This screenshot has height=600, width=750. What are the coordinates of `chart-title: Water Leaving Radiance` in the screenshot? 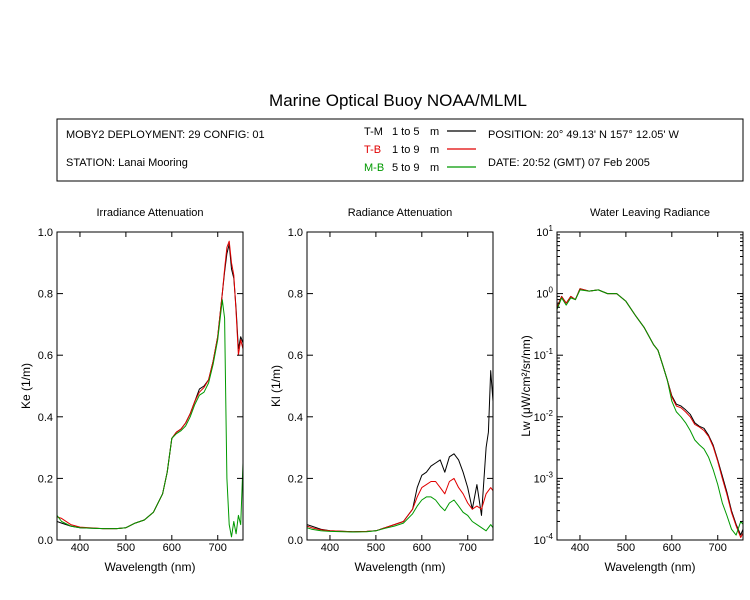 It's located at (650, 213).